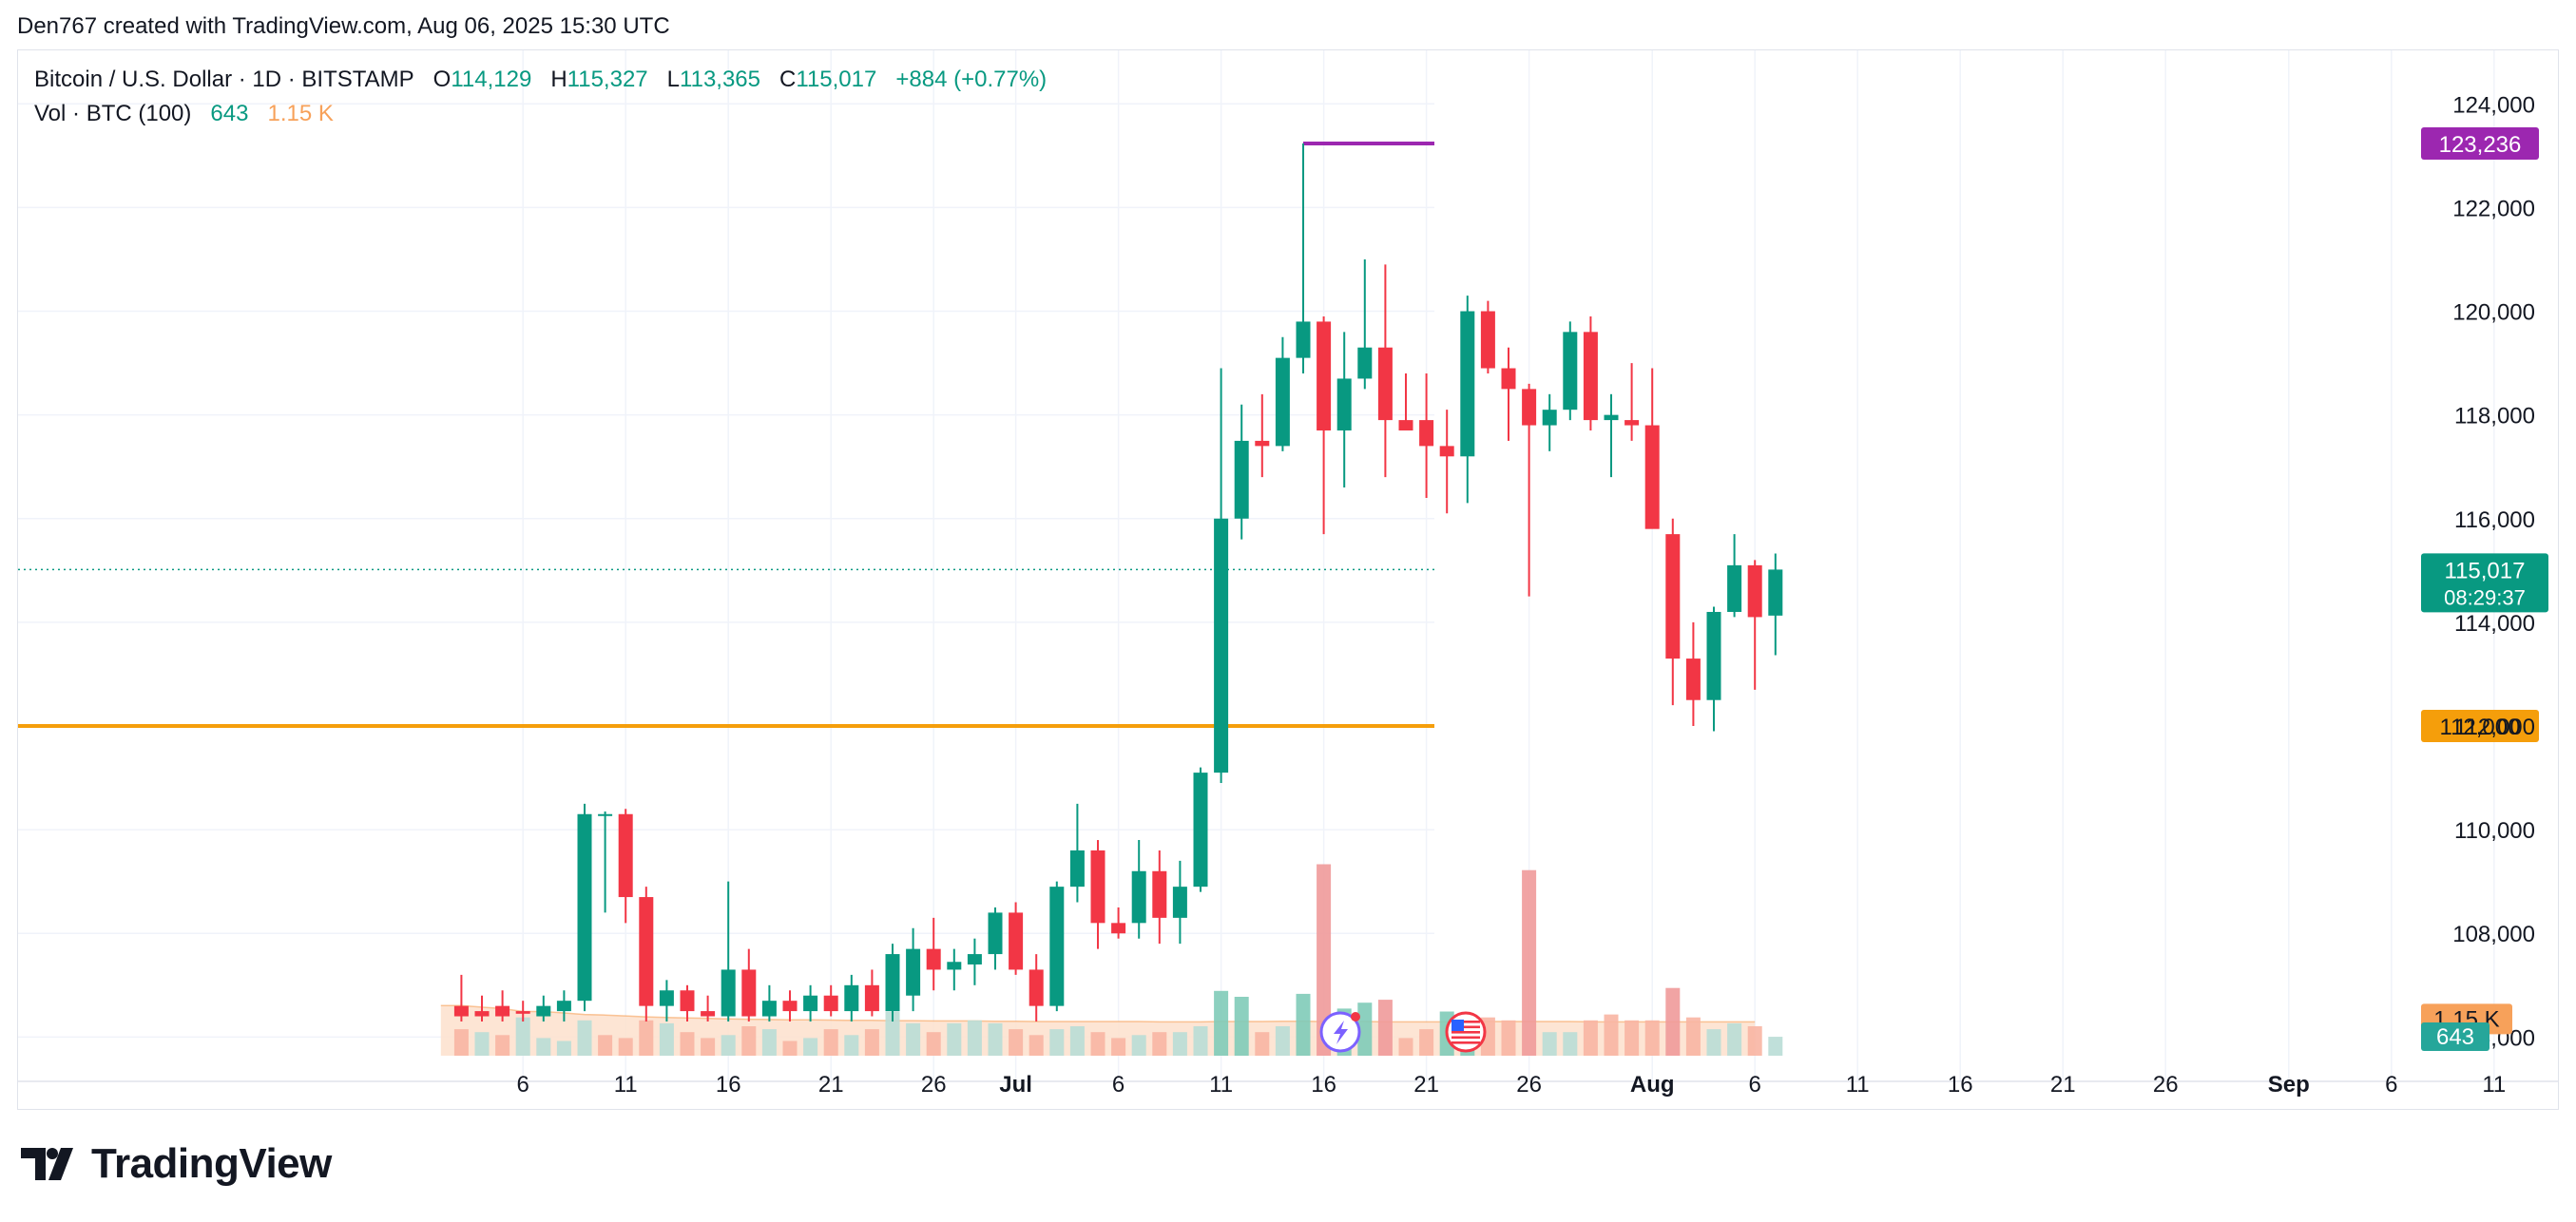 The width and height of the screenshot is (2576, 1222). What do you see at coordinates (2494, 520) in the screenshot?
I see `y-tick-label: 116,000` at bounding box center [2494, 520].